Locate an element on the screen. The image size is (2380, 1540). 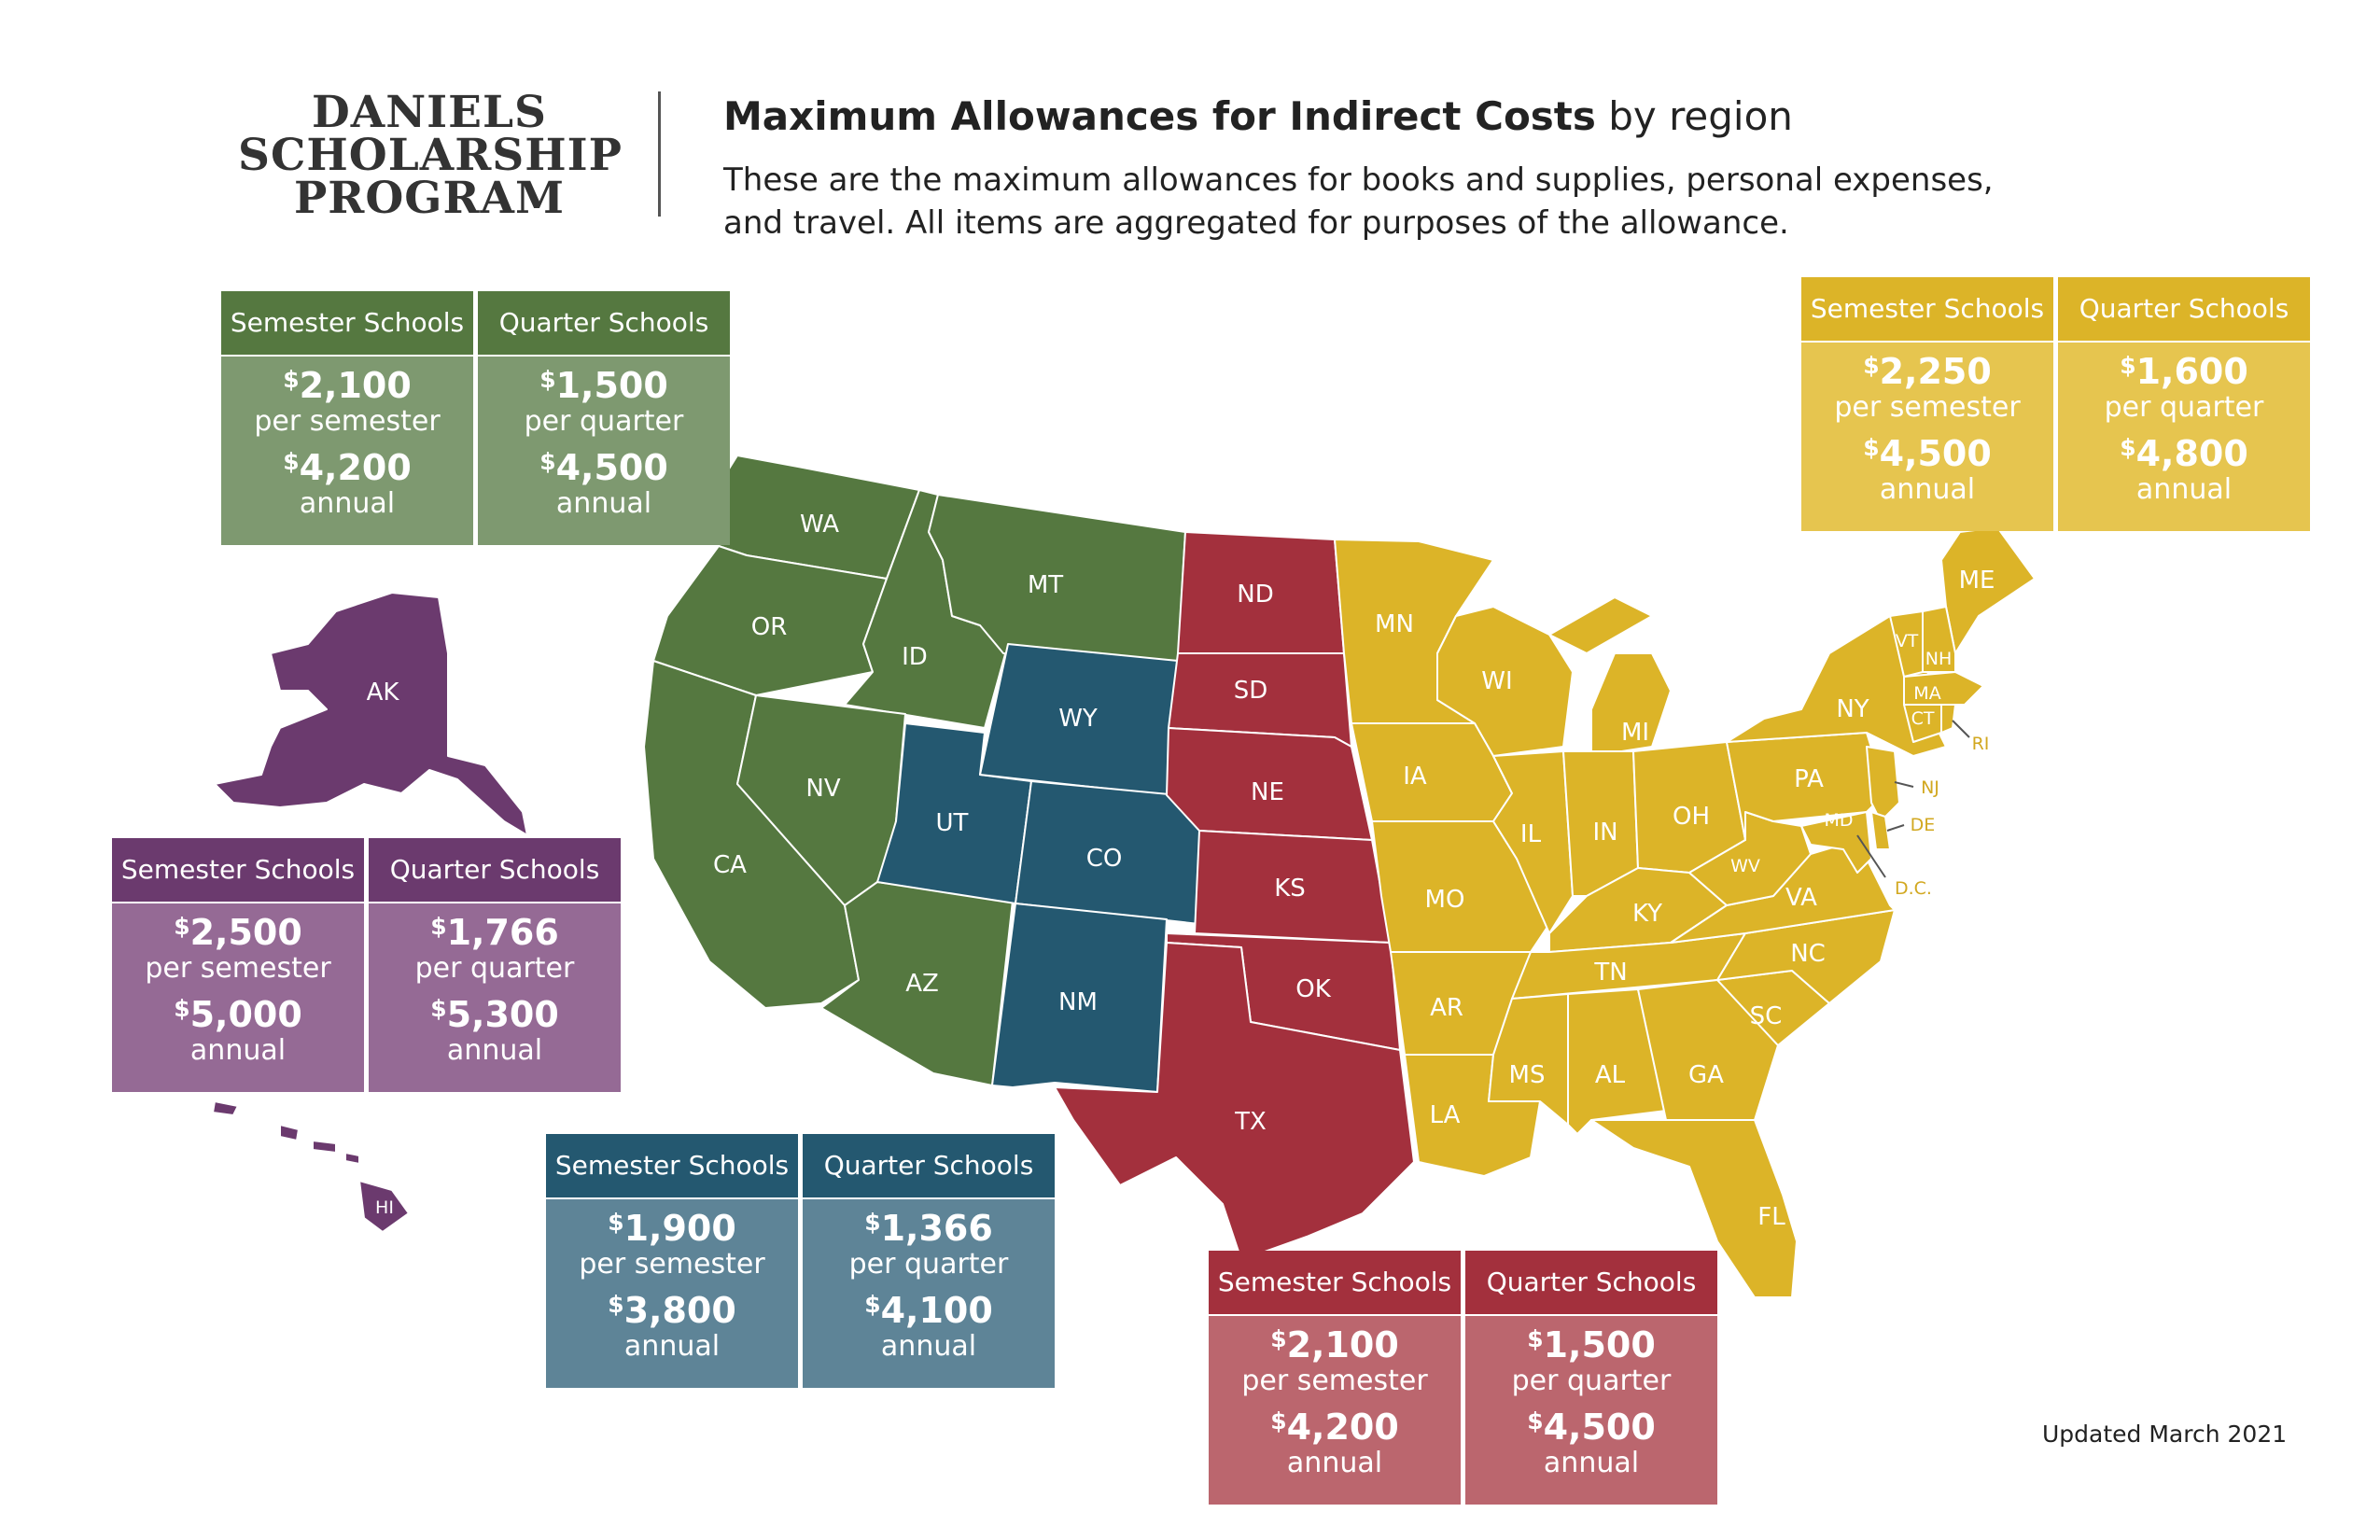
label-id: ID is located at coordinates (915, 657).